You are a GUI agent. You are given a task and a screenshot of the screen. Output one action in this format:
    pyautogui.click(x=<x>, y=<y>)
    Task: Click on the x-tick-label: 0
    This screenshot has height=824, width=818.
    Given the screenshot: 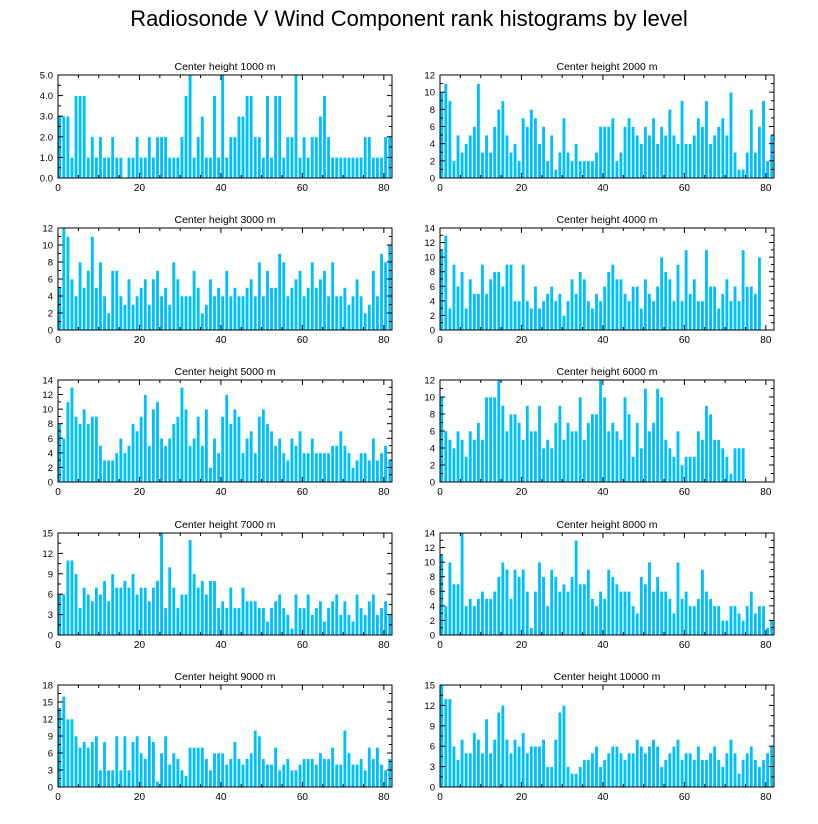 What is the action you would take?
    pyautogui.click(x=58, y=340)
    